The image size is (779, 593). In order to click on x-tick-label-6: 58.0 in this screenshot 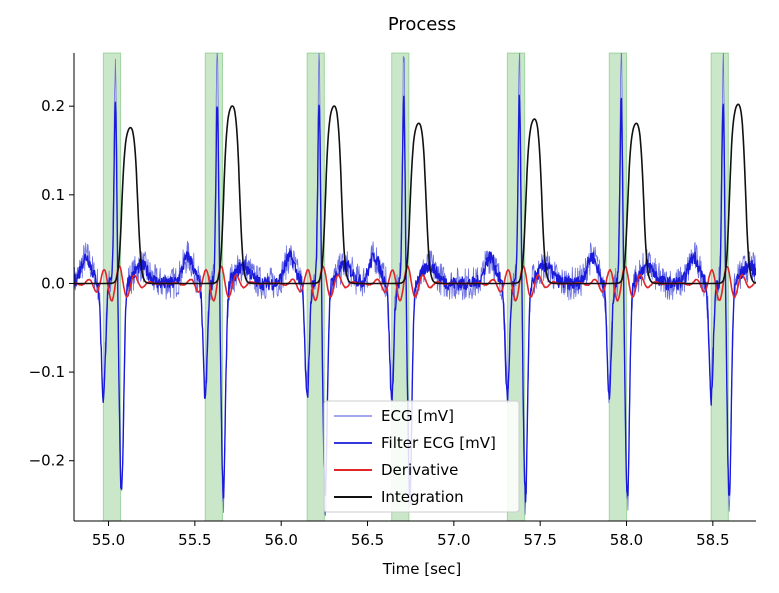, I will do `click(626, 540)`.